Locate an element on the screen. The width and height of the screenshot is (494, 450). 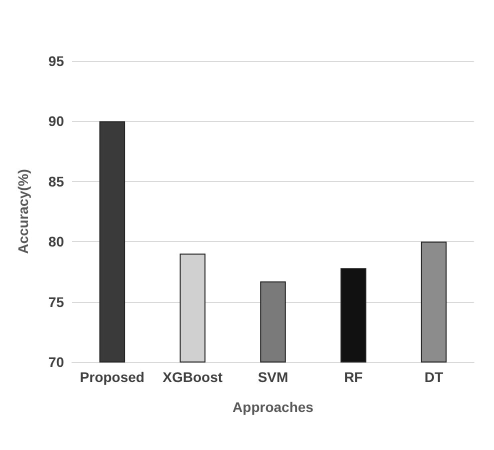
y-tick-label: 90 is located at coordinates (56, 121).